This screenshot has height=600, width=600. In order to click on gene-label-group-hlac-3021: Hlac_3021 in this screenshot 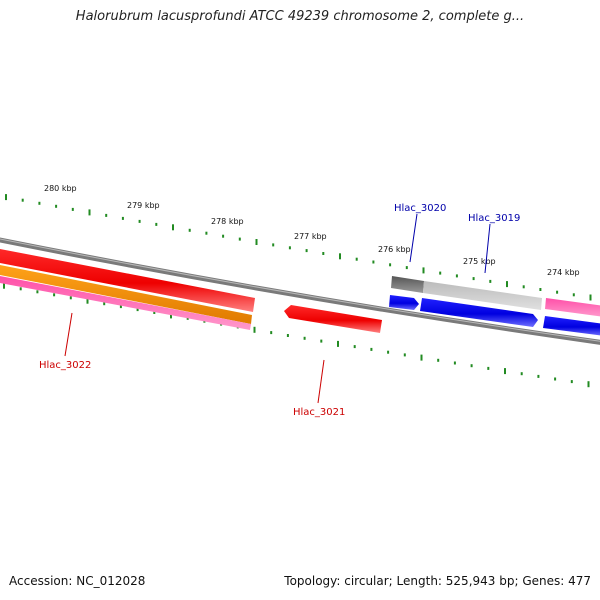, I will do `click(319, 388)`.